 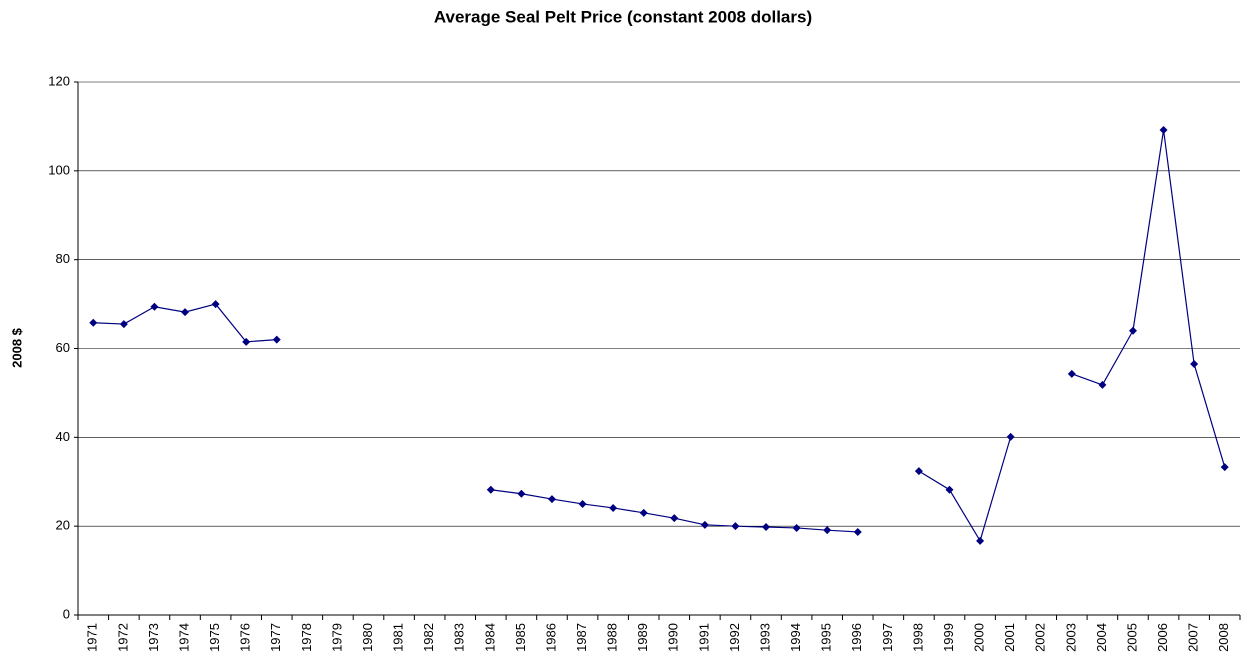 What do you see at coordinates (581, 637) in the screenshot?
I see `x-tick-label: 1987` at bounding box center [581, 637].